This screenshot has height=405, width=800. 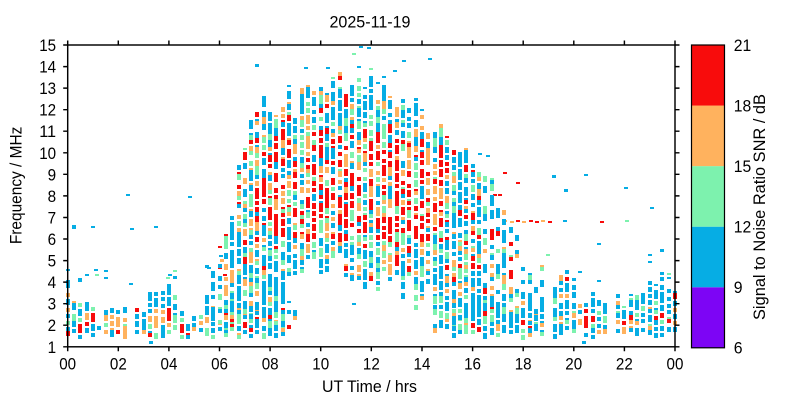 What do you see at coordinates (52, 219) in the screenshot?
I see `svg-text: 7` at bounding box center [52, 219].